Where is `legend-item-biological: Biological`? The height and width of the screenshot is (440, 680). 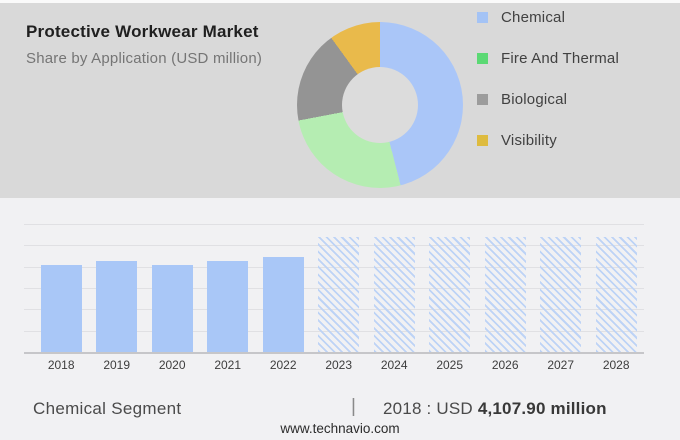 legend-item-biological: Biological is located at coordinates (572, 99).